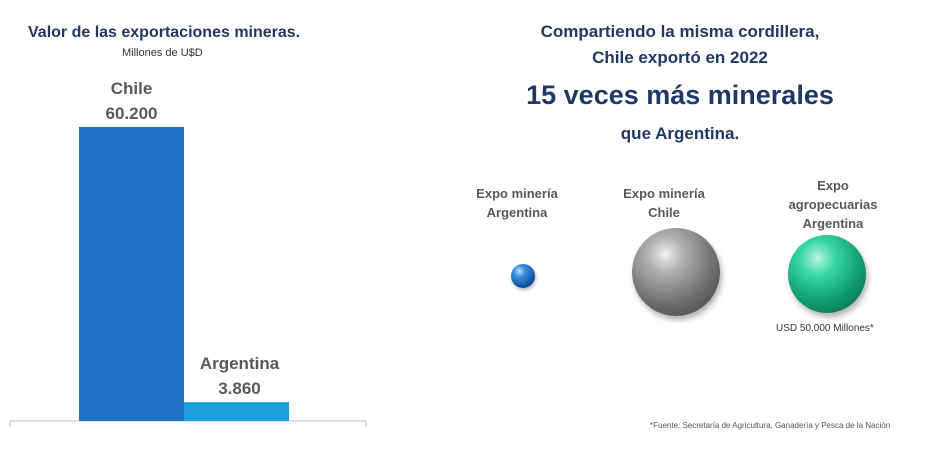 The height and width of the screenshot is (456, 944). I want to click on bubble-label-expo-agropecuarias-argentina: Expo agropecuarias Argentina, so click(833, 204).